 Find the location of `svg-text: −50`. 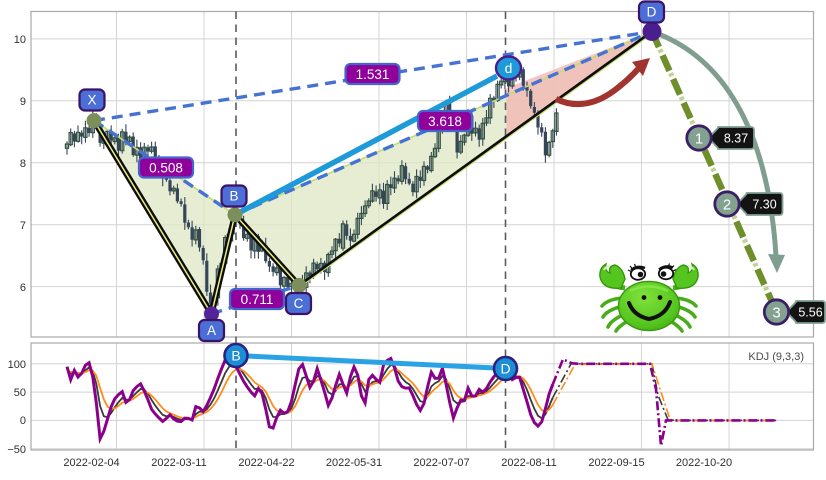

svg-text: −50 is located at coordinates (16, 450).